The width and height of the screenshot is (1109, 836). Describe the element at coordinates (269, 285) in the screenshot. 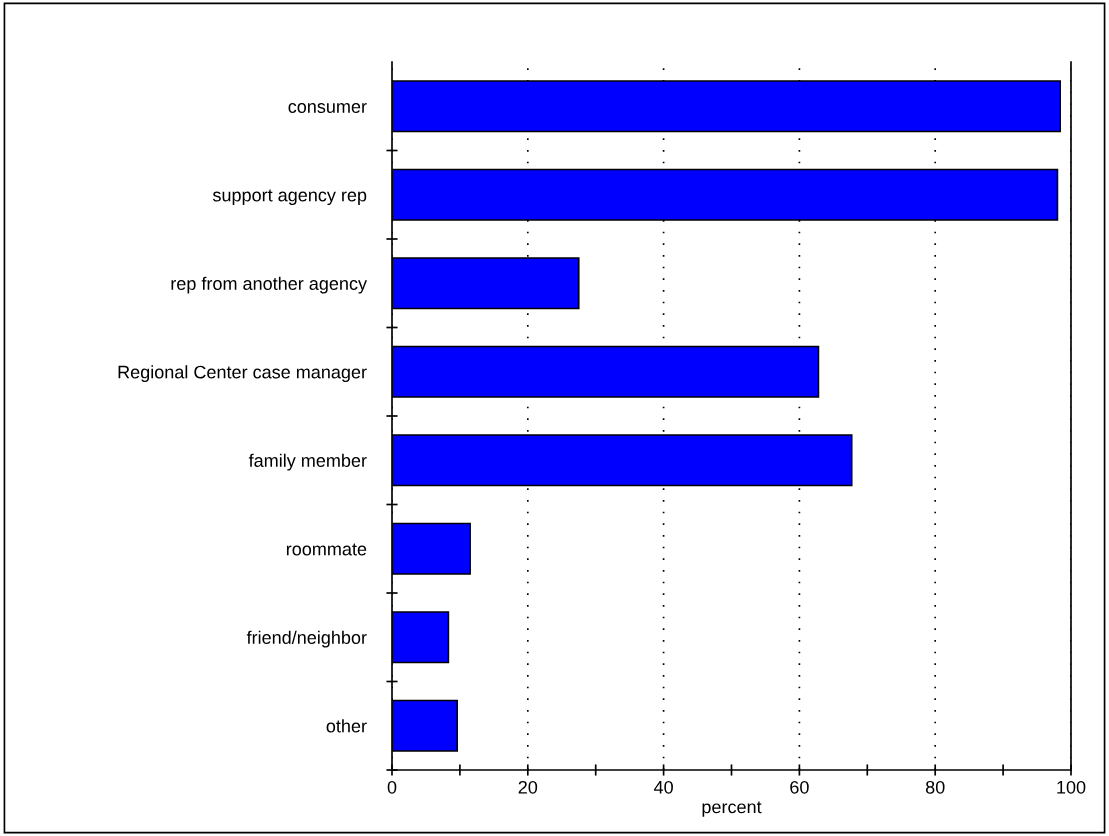

I see `y-tick-label: rep from another agency` at that location.